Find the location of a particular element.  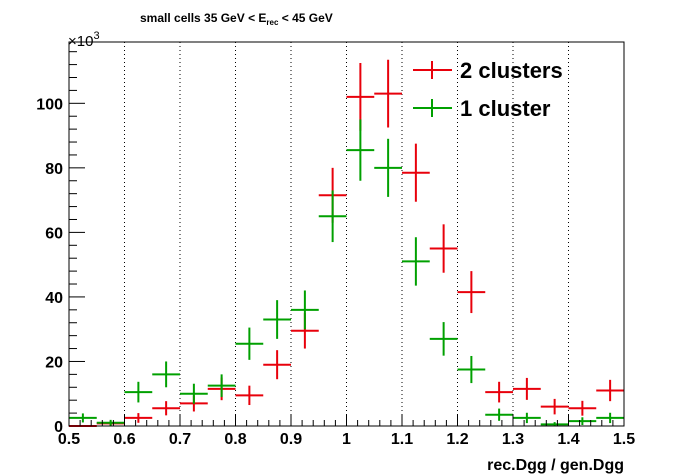

x-tick-label: 0.9 is located at coordinates (291, 439).